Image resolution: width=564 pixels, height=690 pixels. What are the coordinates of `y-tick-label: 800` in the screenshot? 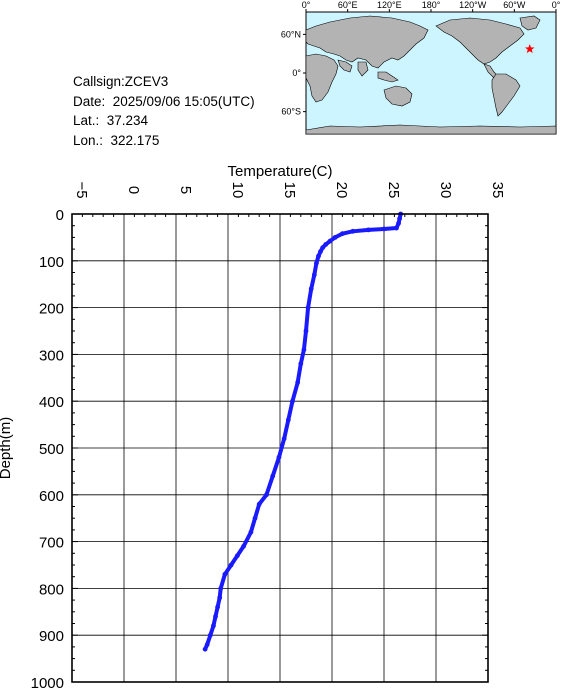 It's located at (51, 589).